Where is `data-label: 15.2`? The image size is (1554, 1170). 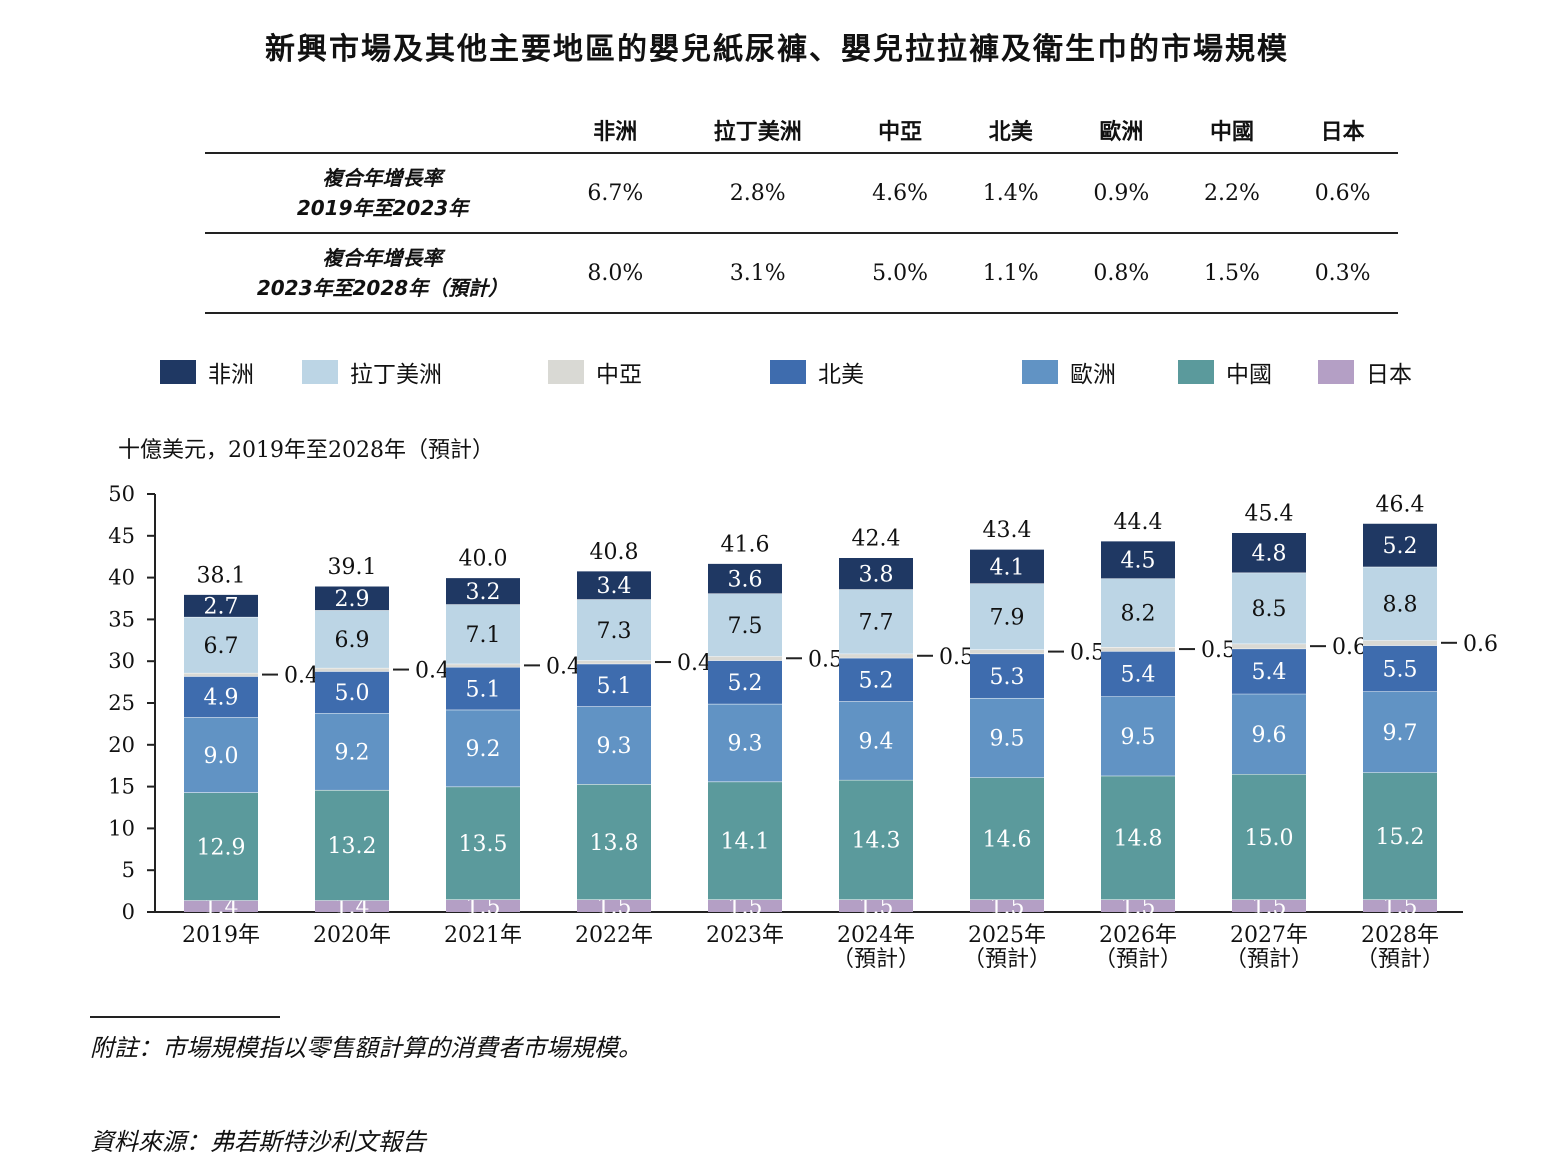
data-label: 15.2 is located at coordinates (1400, 837).